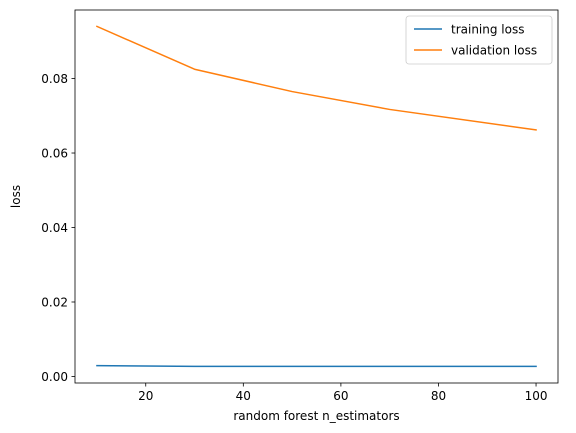 The height and width of the screenshot is (433, 576). I want to click on y-tick-label: 0.04, so click(54, 228).